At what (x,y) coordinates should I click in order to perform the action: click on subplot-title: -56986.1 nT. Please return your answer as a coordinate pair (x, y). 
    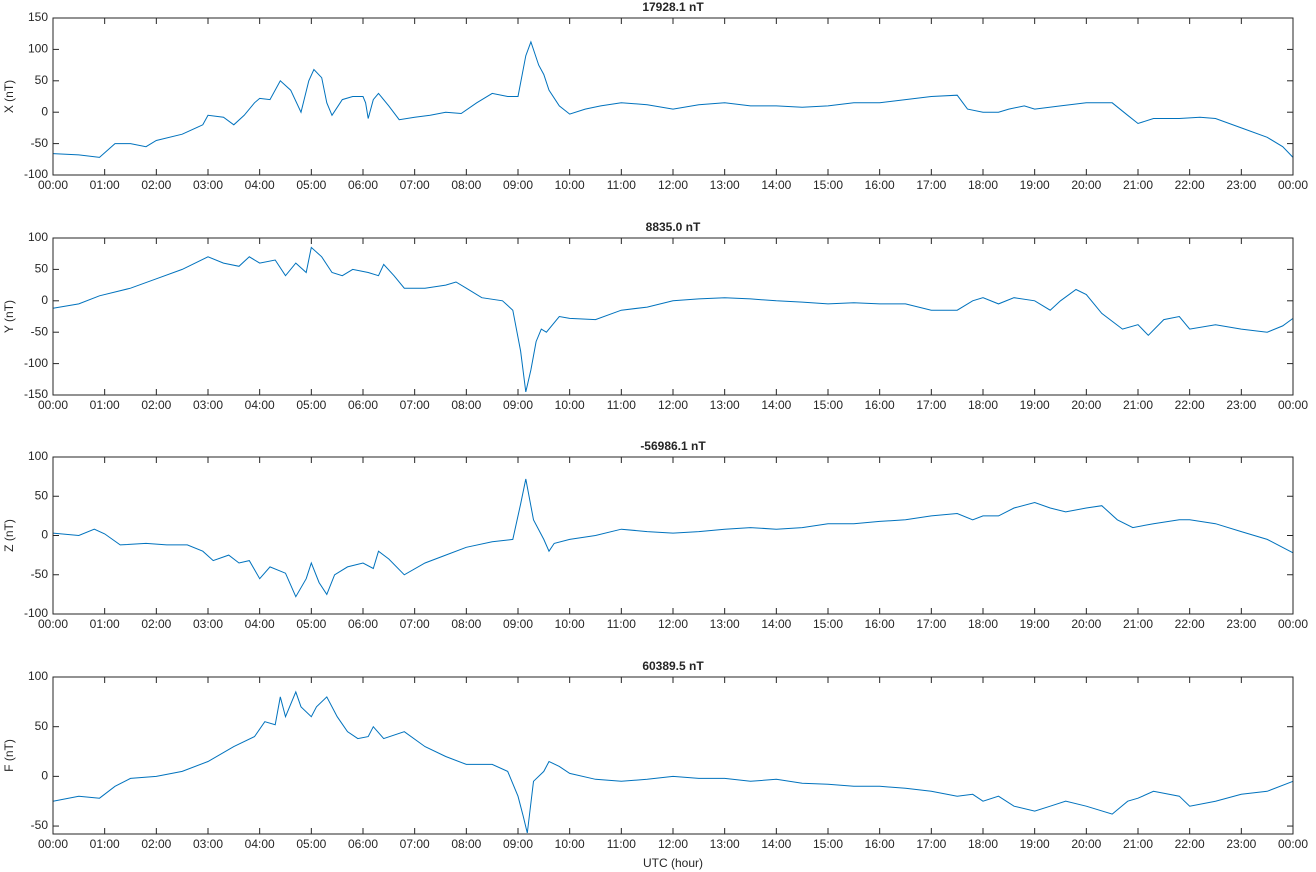
    Looking at the image, I should click on (673, 446).